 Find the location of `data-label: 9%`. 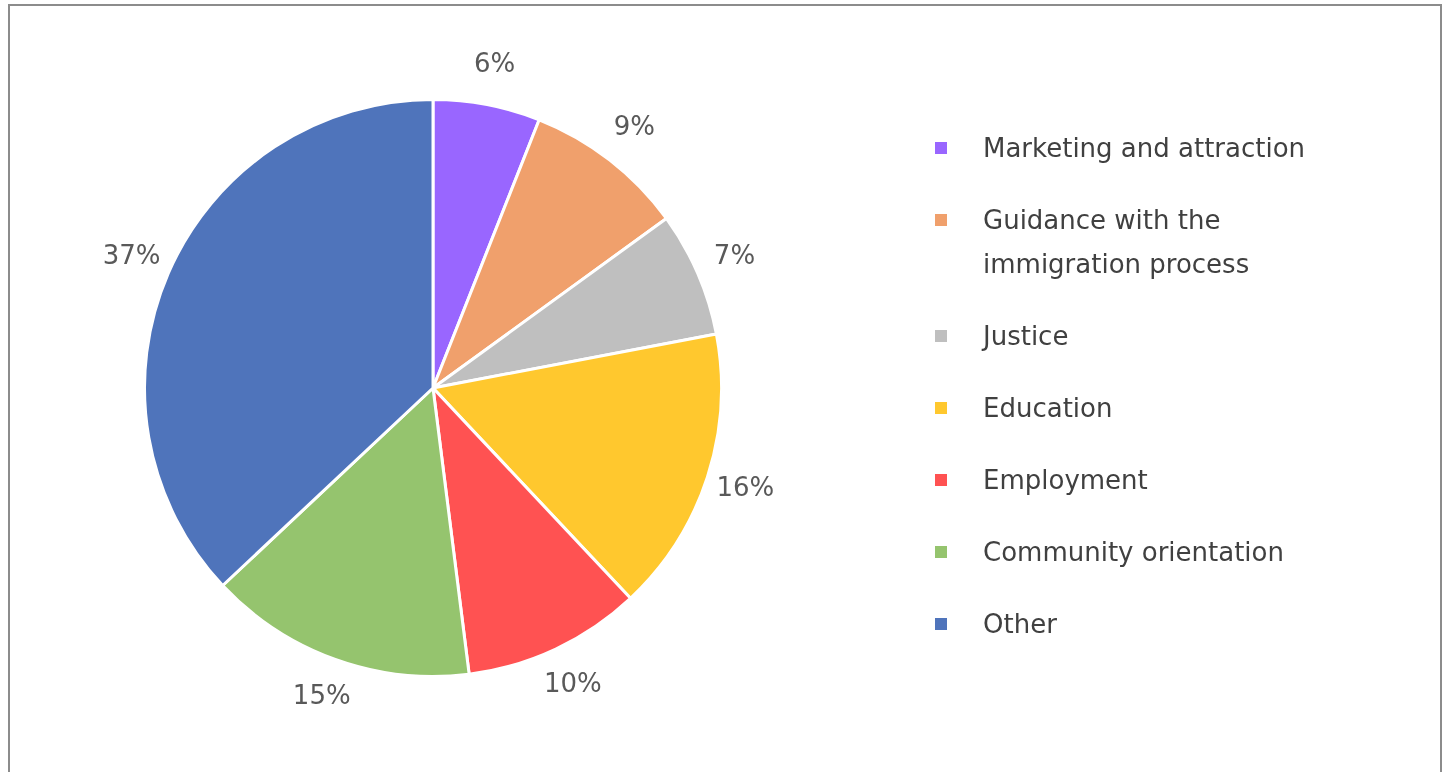

data-label: 9% is located at coordinates (634, 126).